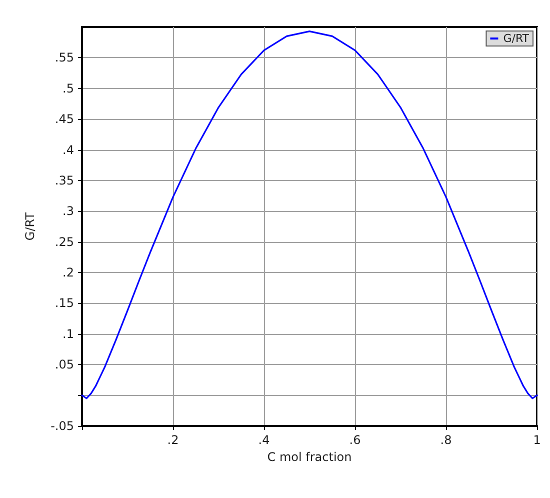 The image size is (550, 498). I want to click on y-tick-label: .3, so click(68, 211).